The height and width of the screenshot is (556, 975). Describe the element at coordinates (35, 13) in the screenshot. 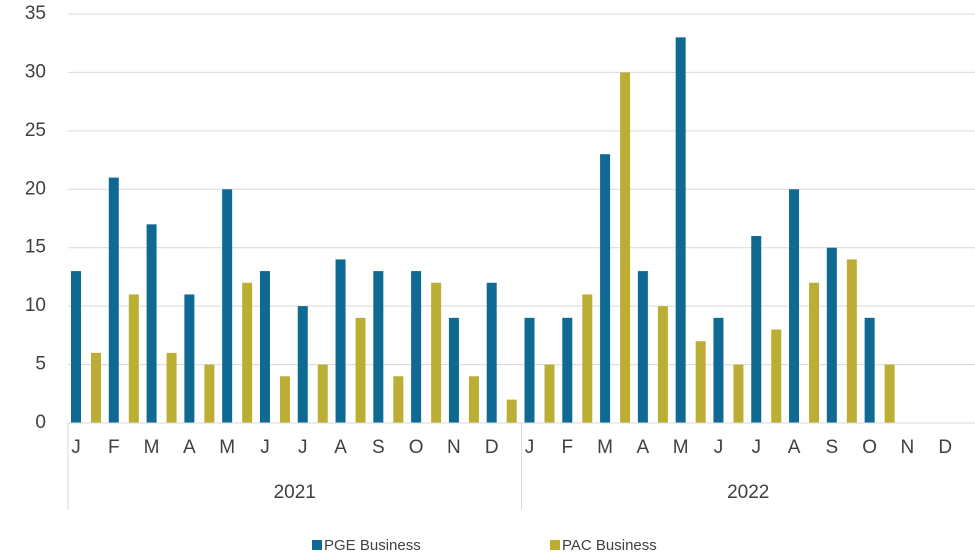

I see `y-tick-label: 35` at that location.